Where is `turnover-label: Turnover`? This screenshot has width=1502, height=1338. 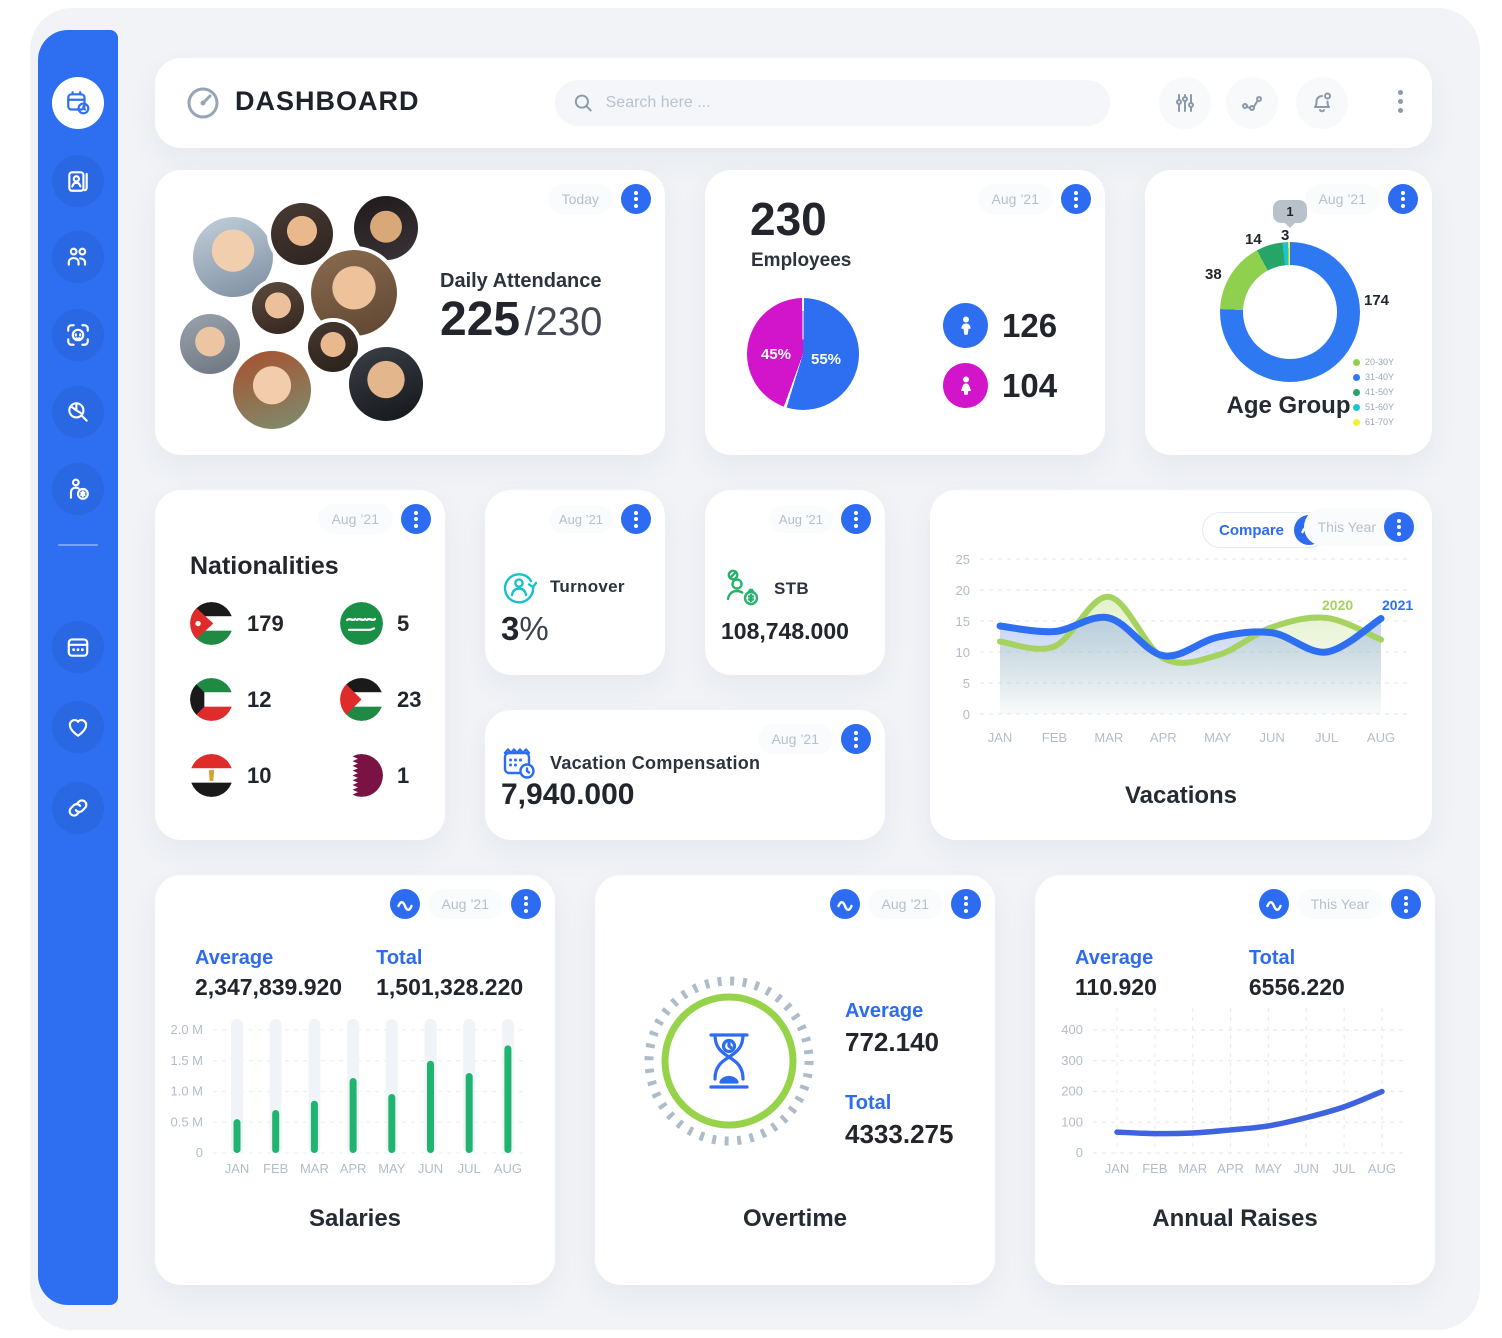
turnover-label: Turnover is located at coordinates (587, 586).